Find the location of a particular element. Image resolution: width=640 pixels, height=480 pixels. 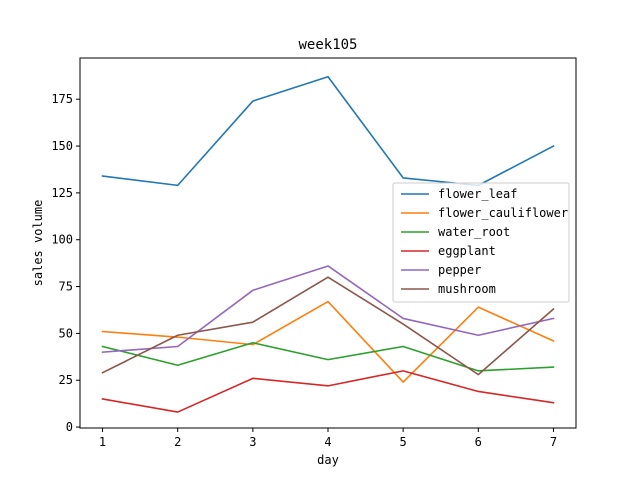

y-tick-label: 25 is located at coordinates (66, 380).